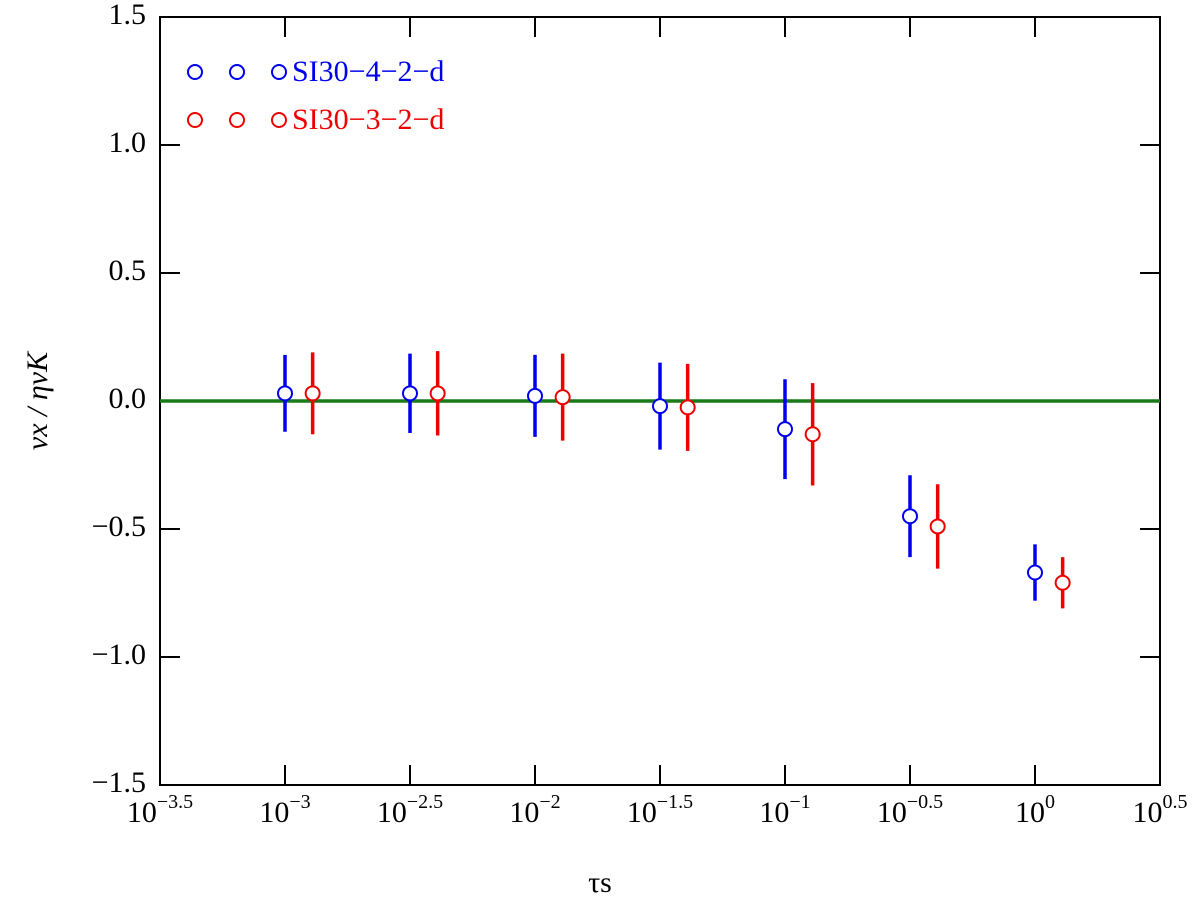 The height and width of the screenshot is (914, 1200). What do you see at coordinates (299, 802) in the screenshot?
I see `x-tick-exponent: −3` at bounding box center [299, 802].